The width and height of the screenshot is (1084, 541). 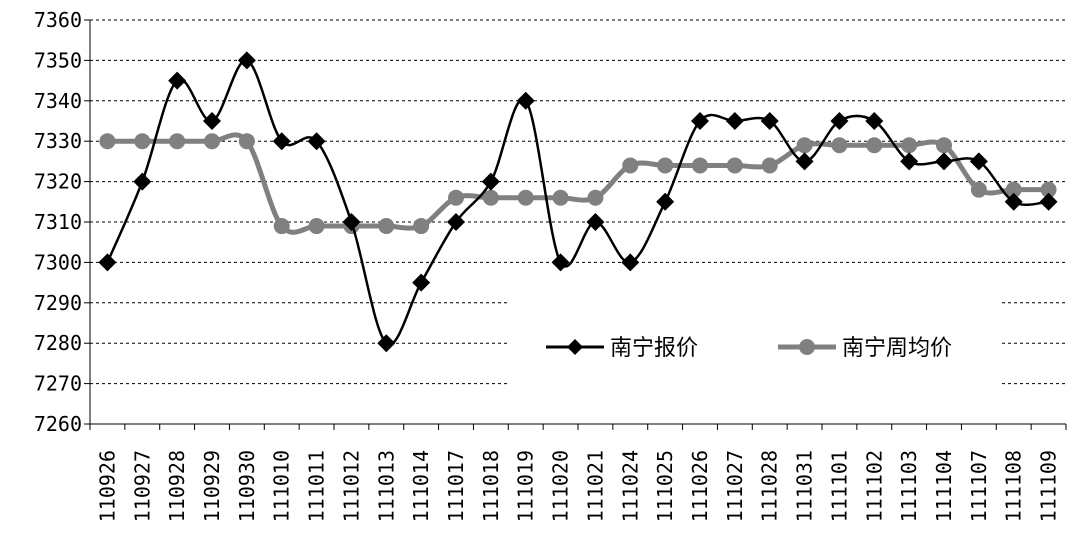 I want to click on x-tick-label: 110929, so click(x=212, y=486).